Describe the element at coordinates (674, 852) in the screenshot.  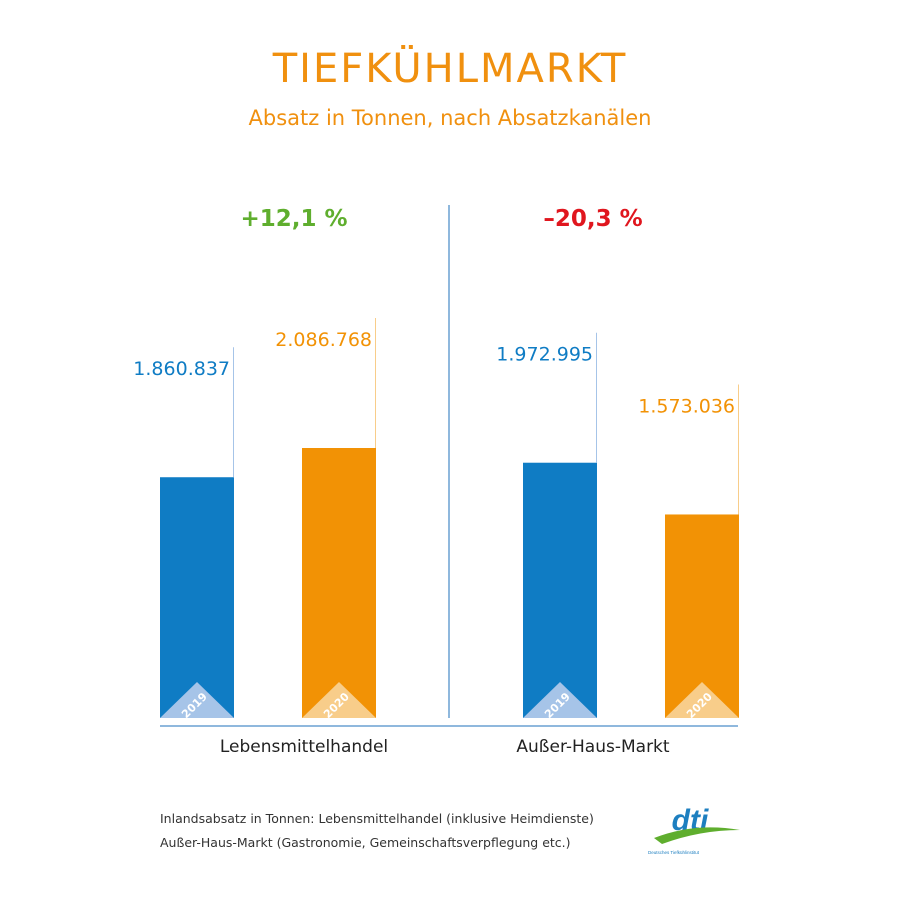
I see `dti-logo-subtext: Deutsches Tiefkühlinstitut` at that location.